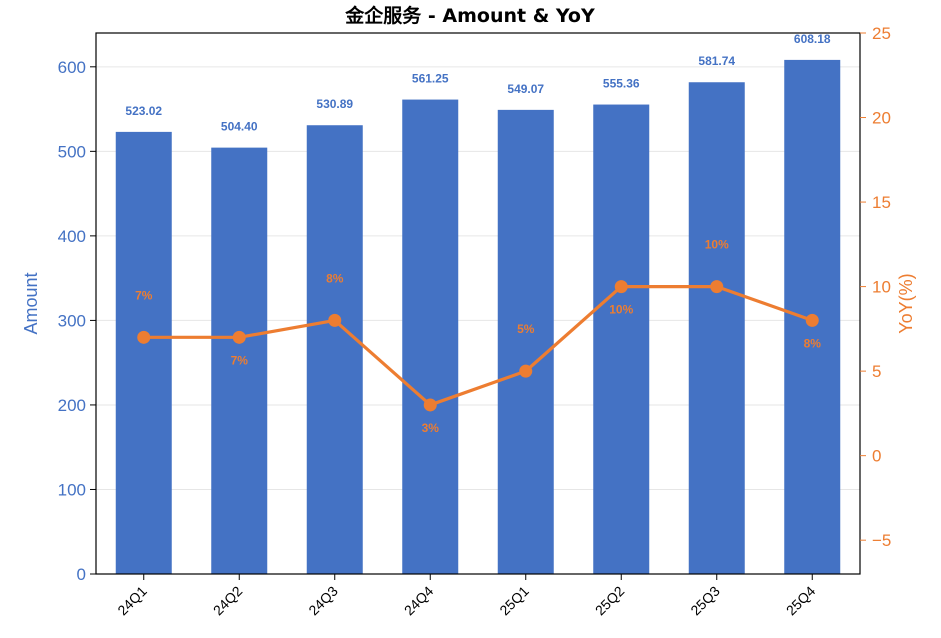 The height and width of the screenshot is (638, 941). I want to click on x-tick-label: 25Q3, so click(705, 601).